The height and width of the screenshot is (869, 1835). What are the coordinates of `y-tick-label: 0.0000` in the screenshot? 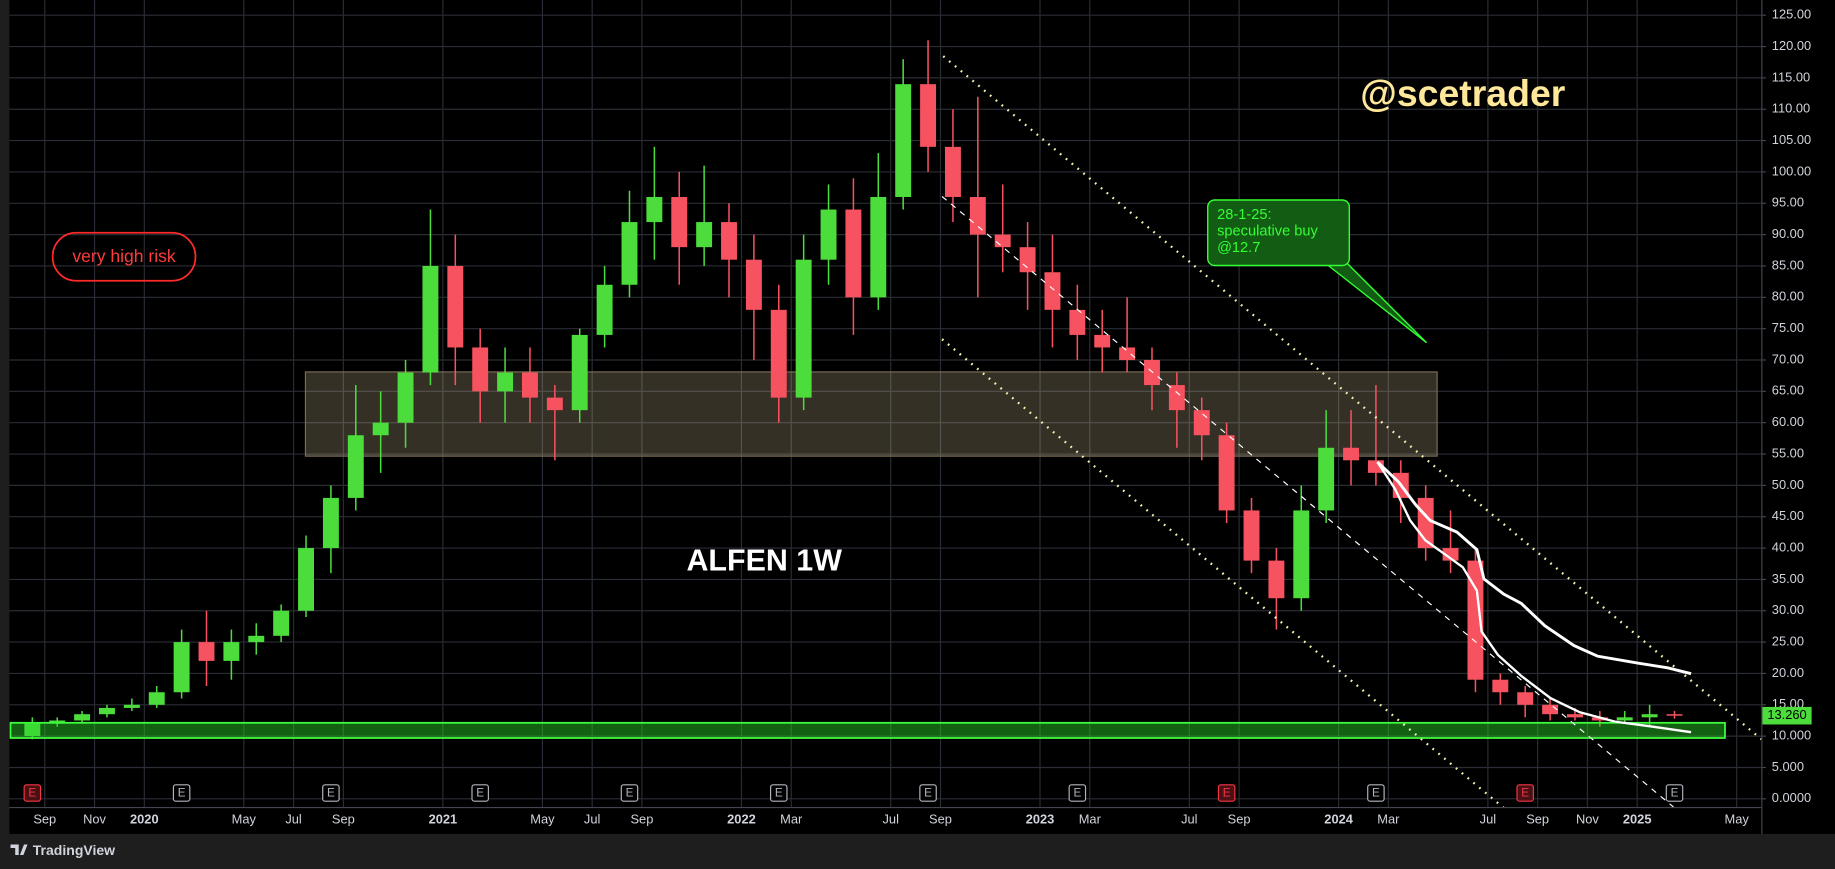 It's located at (1791, 797).